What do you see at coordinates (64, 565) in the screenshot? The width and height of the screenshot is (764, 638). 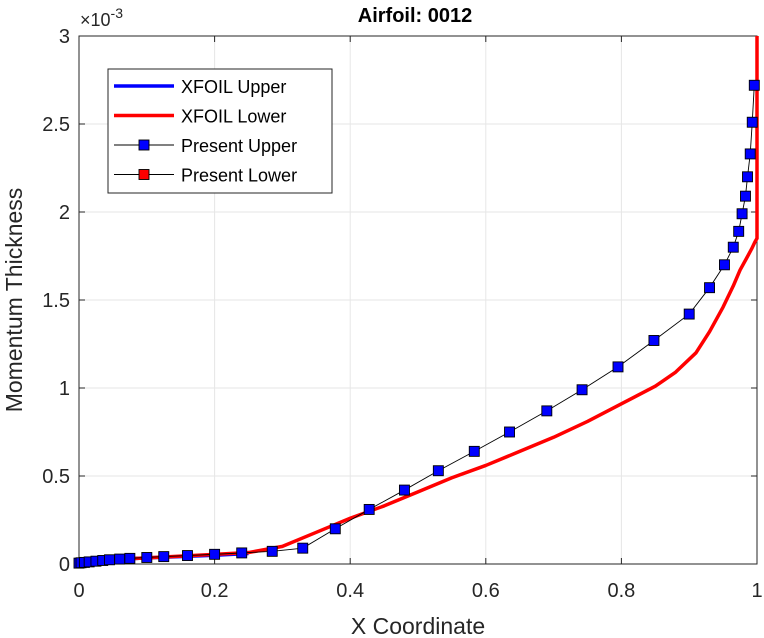 I see `y-tick-label: 0` at bounding box center [64, 565].